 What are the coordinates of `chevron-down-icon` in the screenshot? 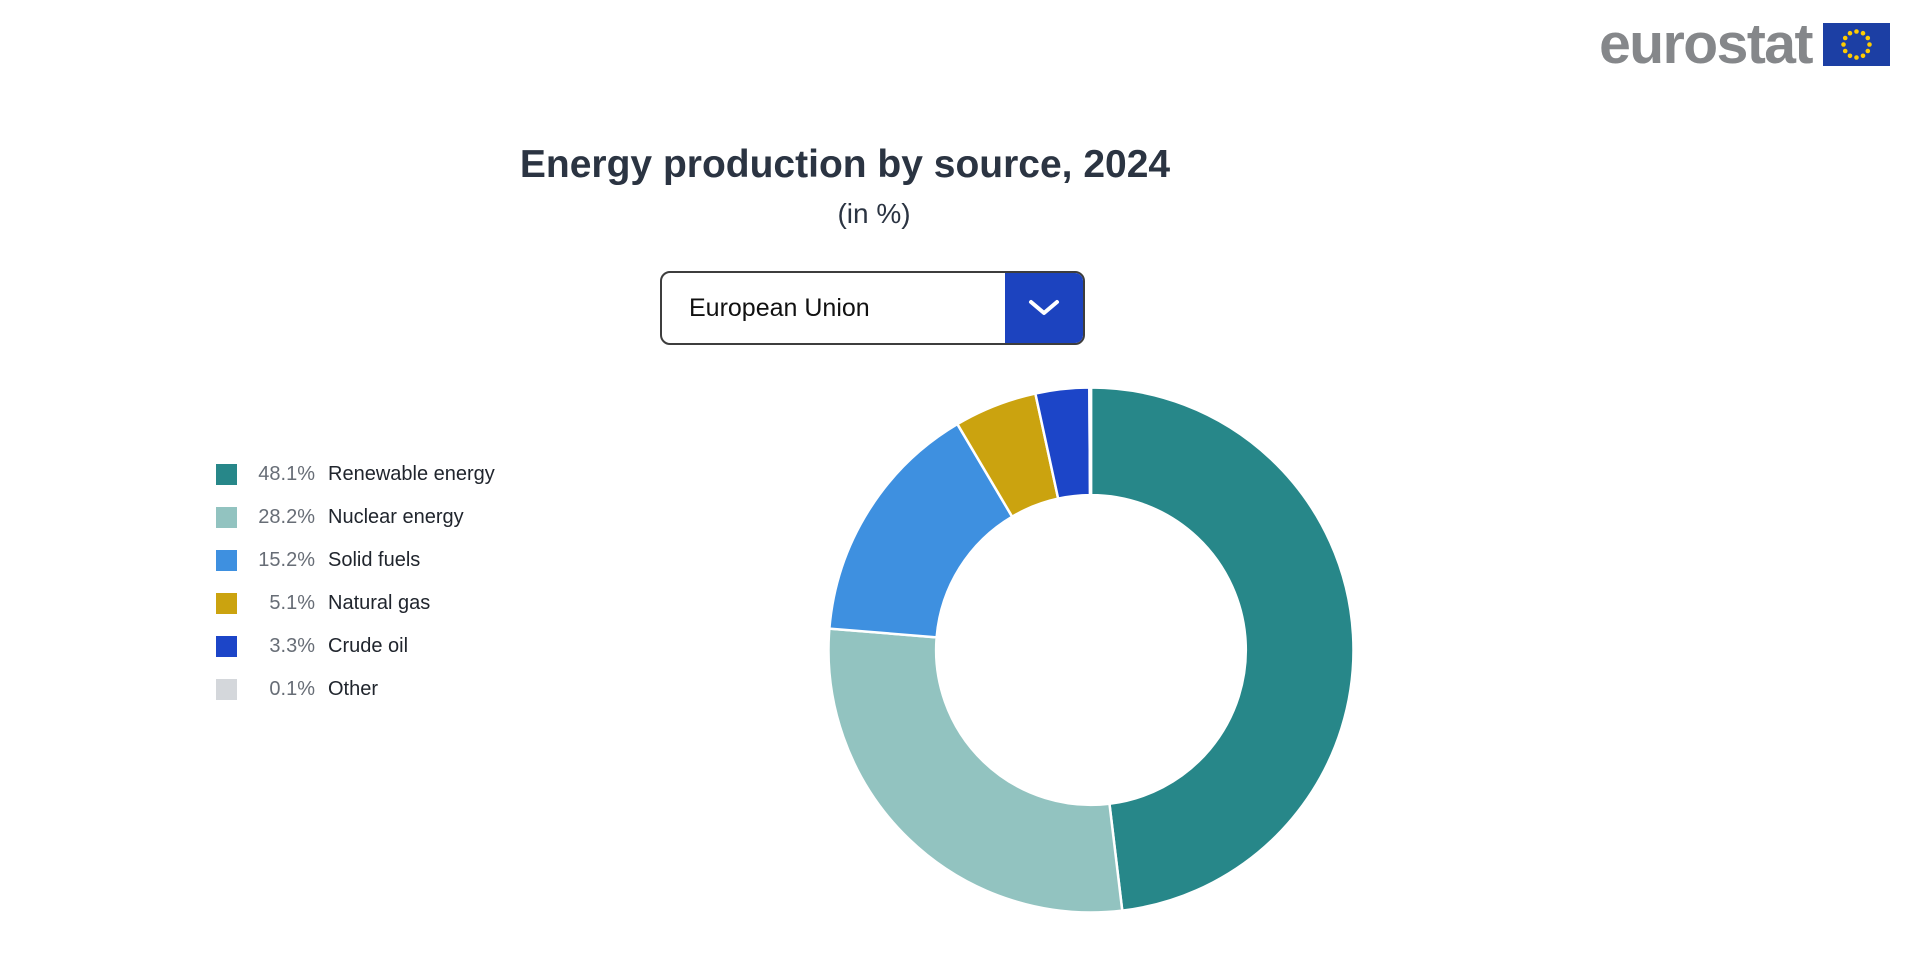 It's located at (1044, 307).